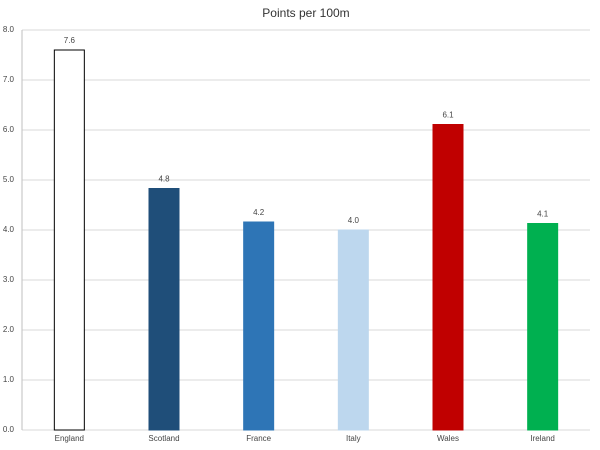  Describe the element at coordinates (305, 13) in the screenshot. I see `chart-title: Points per 100m` at that location.